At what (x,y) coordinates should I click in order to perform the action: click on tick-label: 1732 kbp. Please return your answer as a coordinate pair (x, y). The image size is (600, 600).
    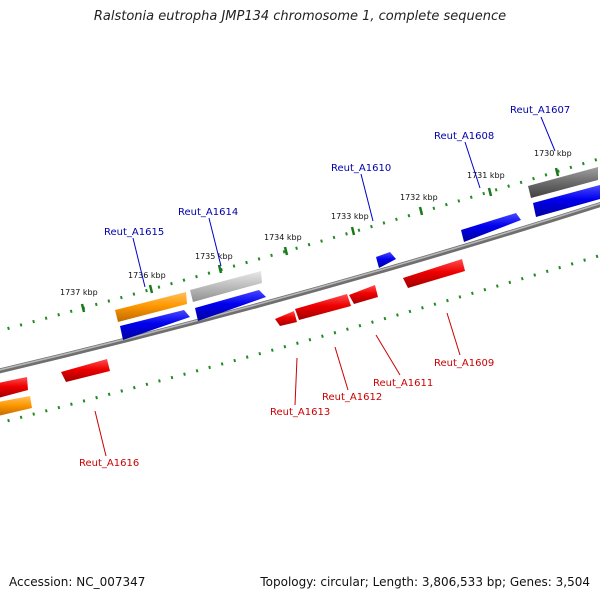
    Looking at the image, I should click on (419, 197).